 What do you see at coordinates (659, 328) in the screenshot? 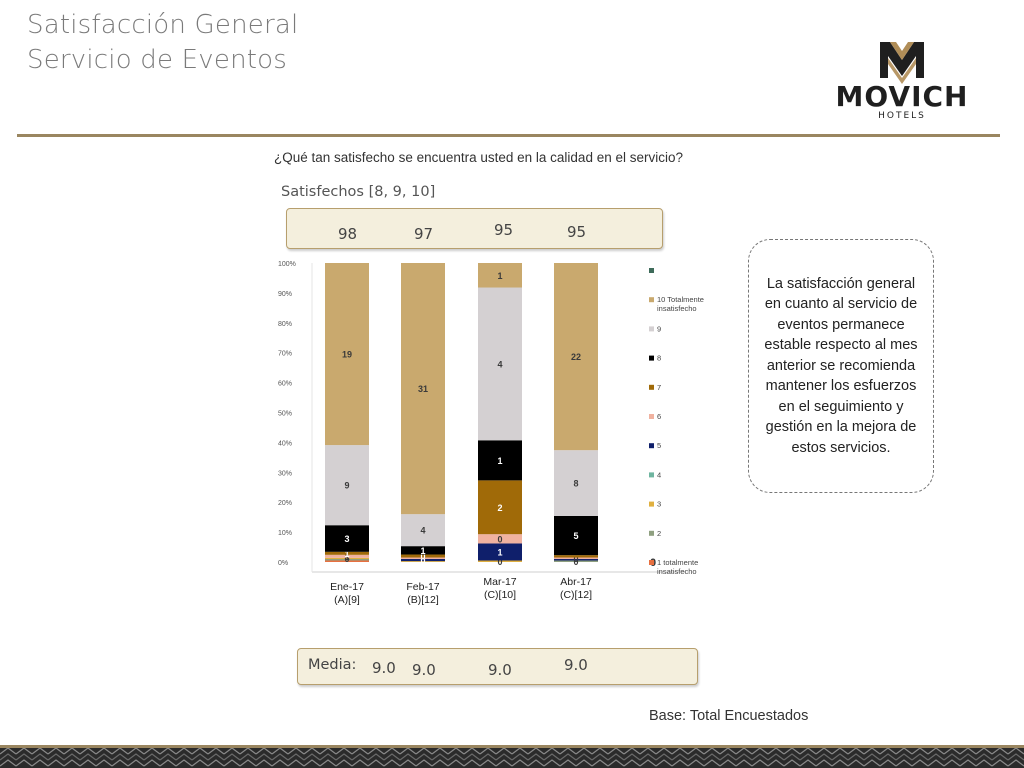
I see `legend-label: 9` at bounding box center [659, 328].